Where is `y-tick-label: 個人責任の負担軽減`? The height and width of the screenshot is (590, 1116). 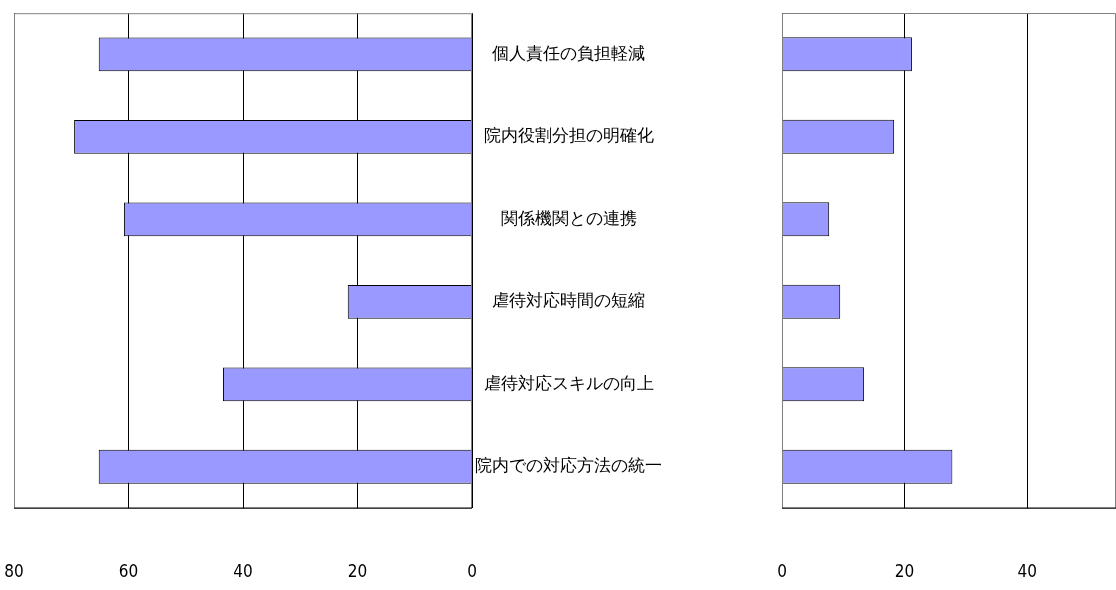 y-tick-label: 個人責任の負担軽減 is located at coordinates (568, 52).